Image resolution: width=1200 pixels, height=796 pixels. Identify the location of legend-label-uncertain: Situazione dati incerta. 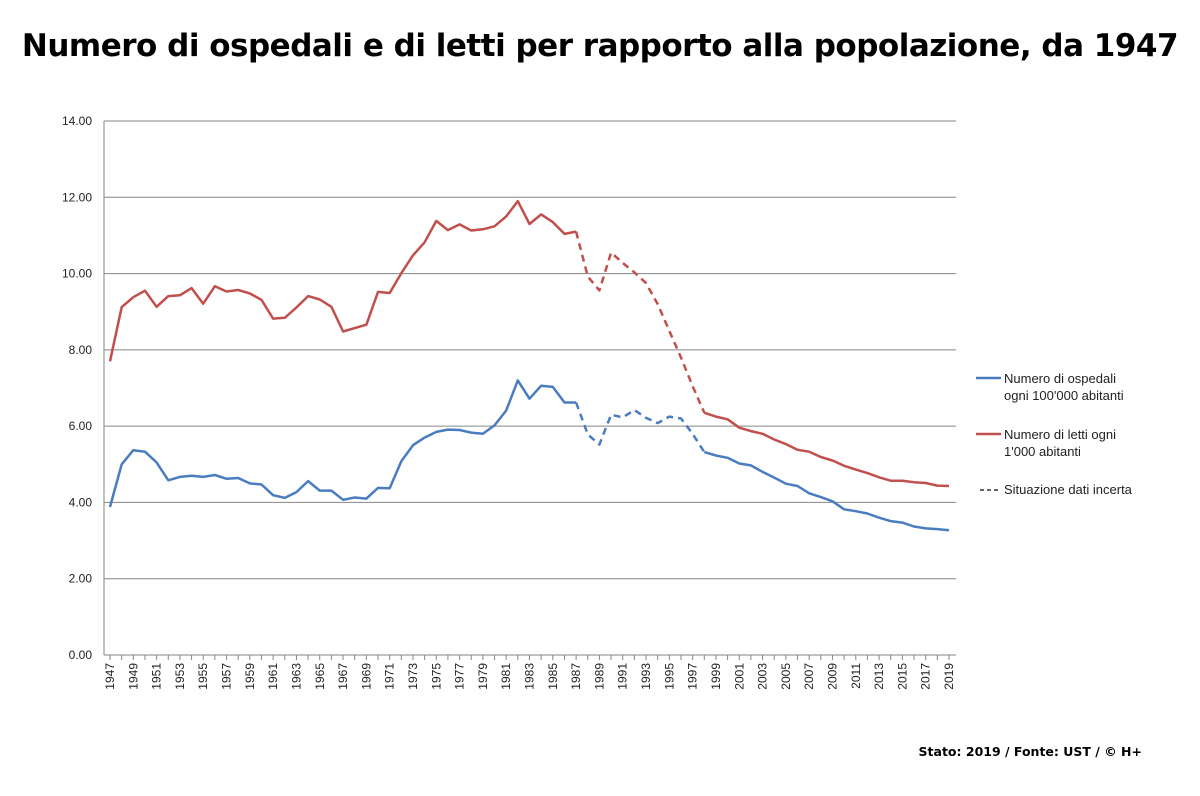
(1068, 489).